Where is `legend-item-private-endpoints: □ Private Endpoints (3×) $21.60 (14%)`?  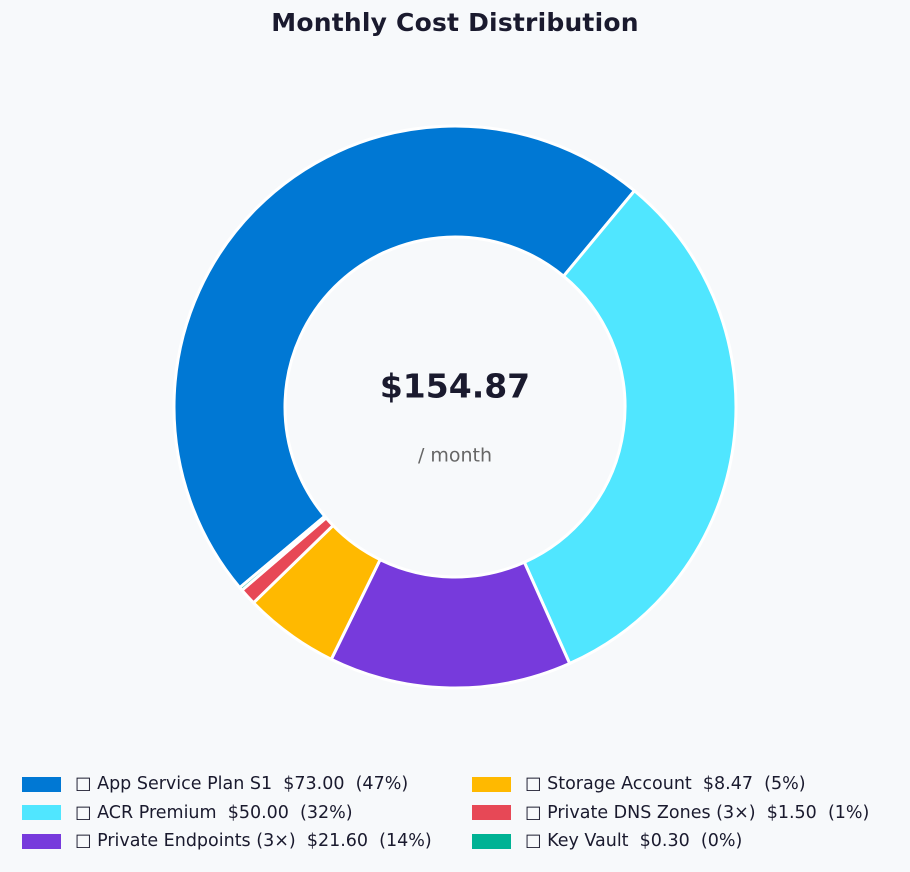 legend-item-private-endpoints: □ Private Endpoints (3×) $21.60 (14%) is located at coordinates (227, 841).